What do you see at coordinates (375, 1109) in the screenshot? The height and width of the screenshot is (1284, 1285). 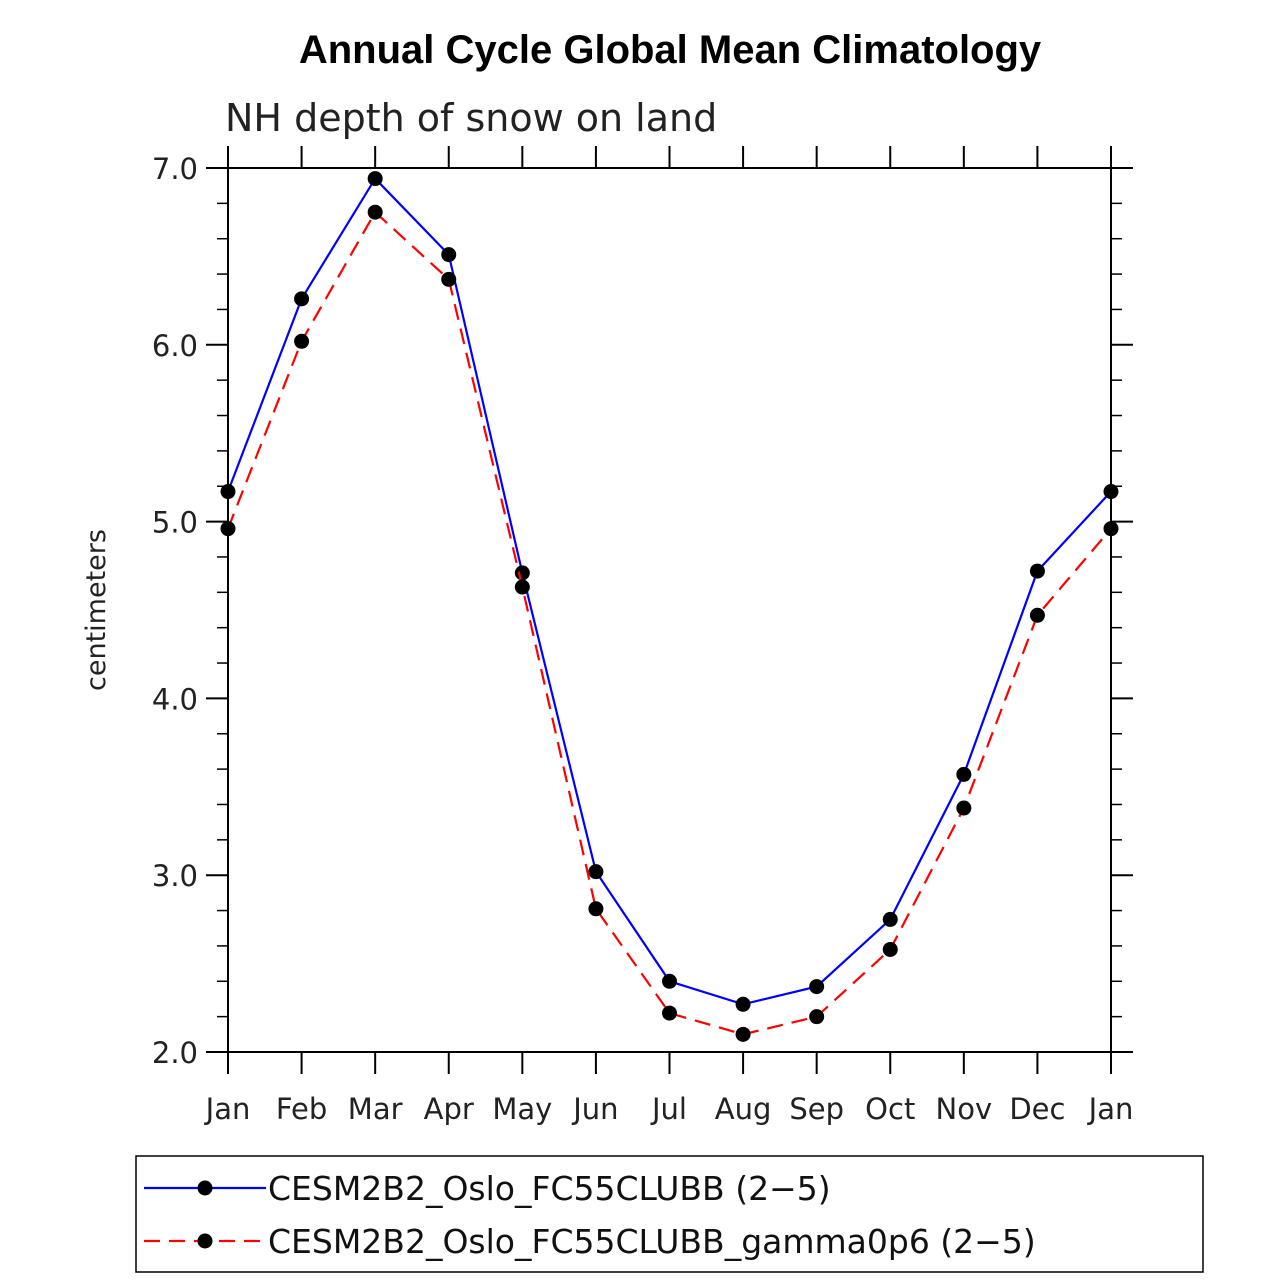 I see `x-tick-label: Mar` at bounding box center [375, 1109].